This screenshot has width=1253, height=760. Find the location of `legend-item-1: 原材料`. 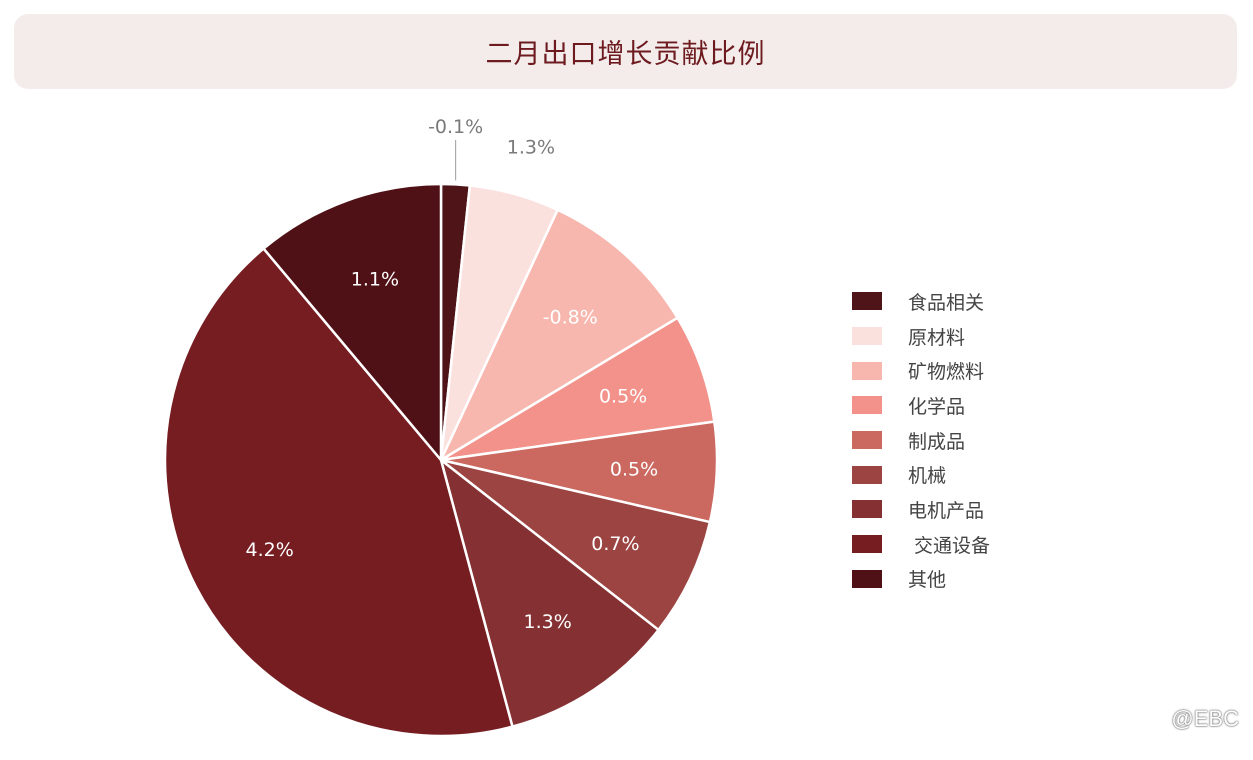

legend-item-1: 原材料 is located at coordinates (921, 336).